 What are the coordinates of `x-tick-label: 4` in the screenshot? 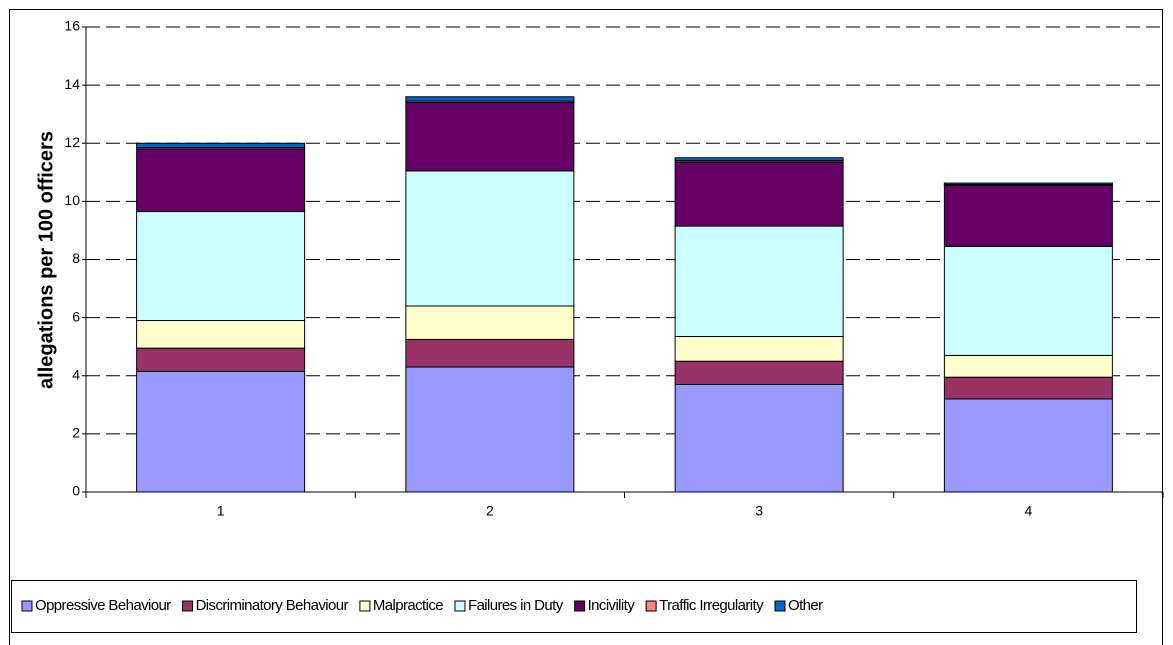 It's located at (1028, 511).